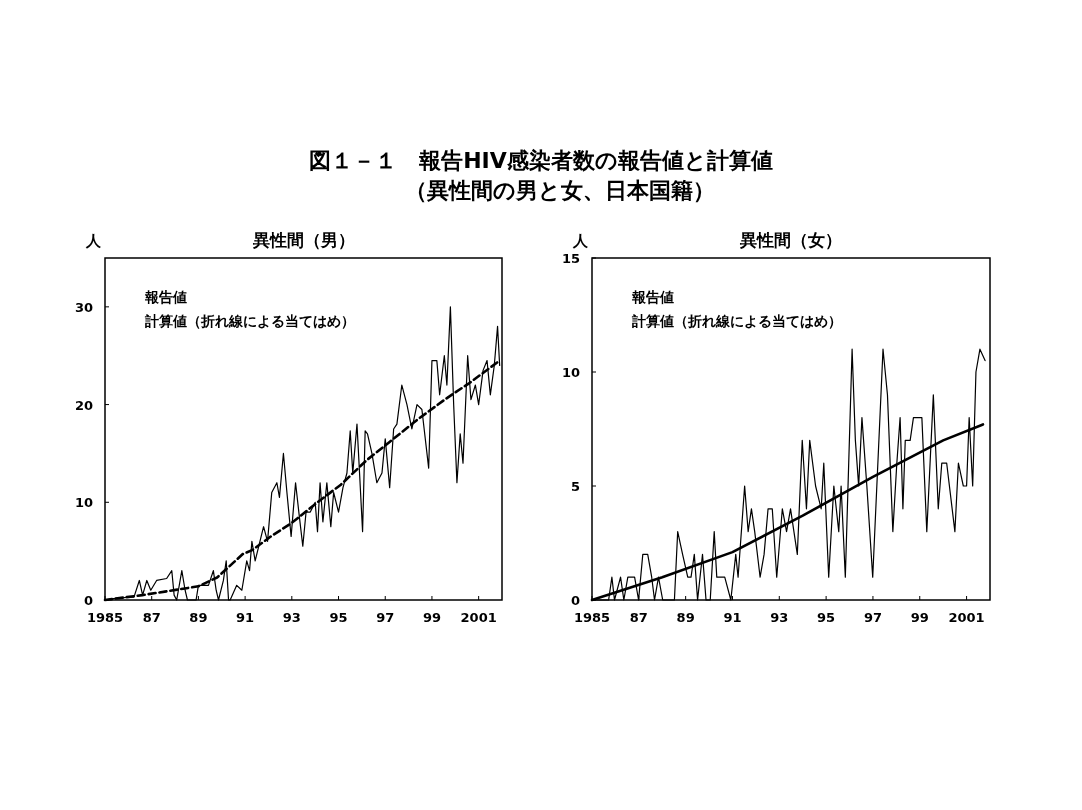 The image size is (1082, 810). Describe the element at coordinates (575, 486) in the screenshot. I see `ytick: 5` at that location.